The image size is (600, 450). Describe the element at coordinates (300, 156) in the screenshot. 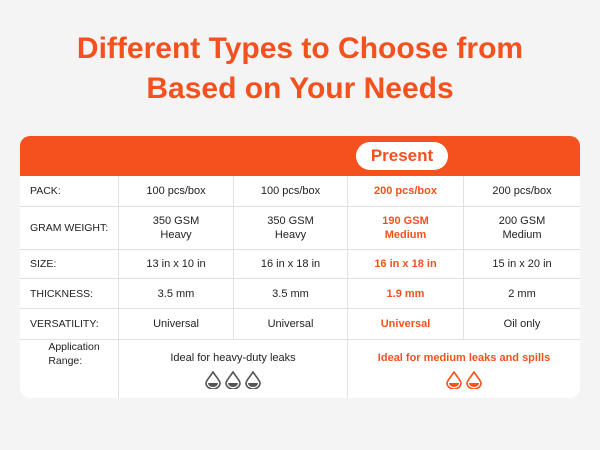

I see `header-band: Present` at that location.